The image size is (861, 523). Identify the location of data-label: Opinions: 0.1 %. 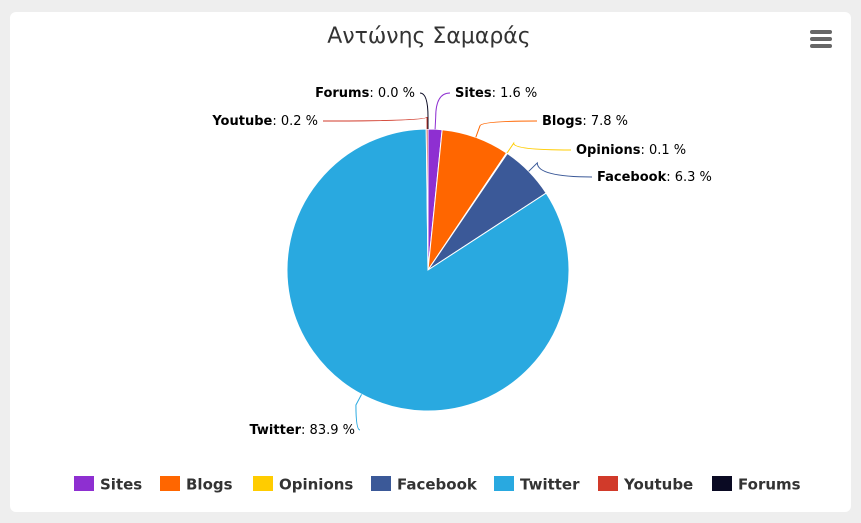
(631, 150).